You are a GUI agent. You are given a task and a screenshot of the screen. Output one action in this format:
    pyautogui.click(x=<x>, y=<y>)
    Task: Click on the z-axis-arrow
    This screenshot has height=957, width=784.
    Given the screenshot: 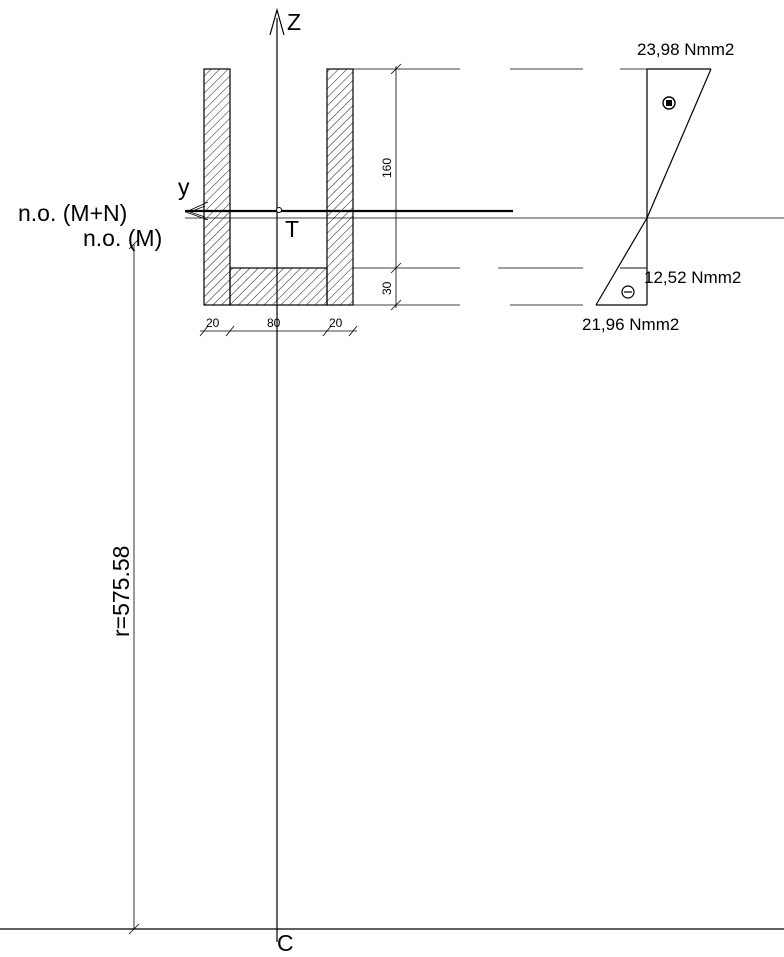 What is the action you would take?
    pyautogui.click(x=277, y=21)
    